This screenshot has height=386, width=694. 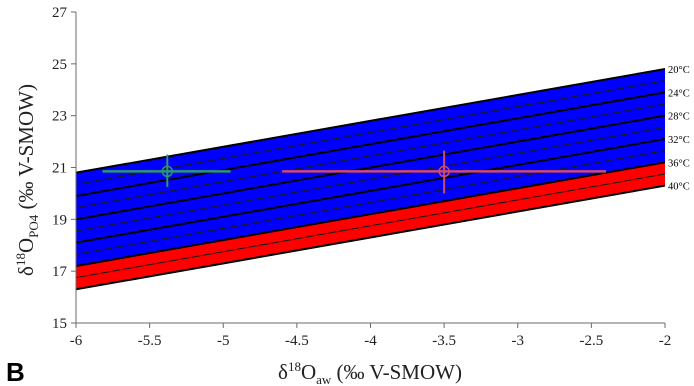 I want to click on panel-label: B, so click(x=15, y=371).